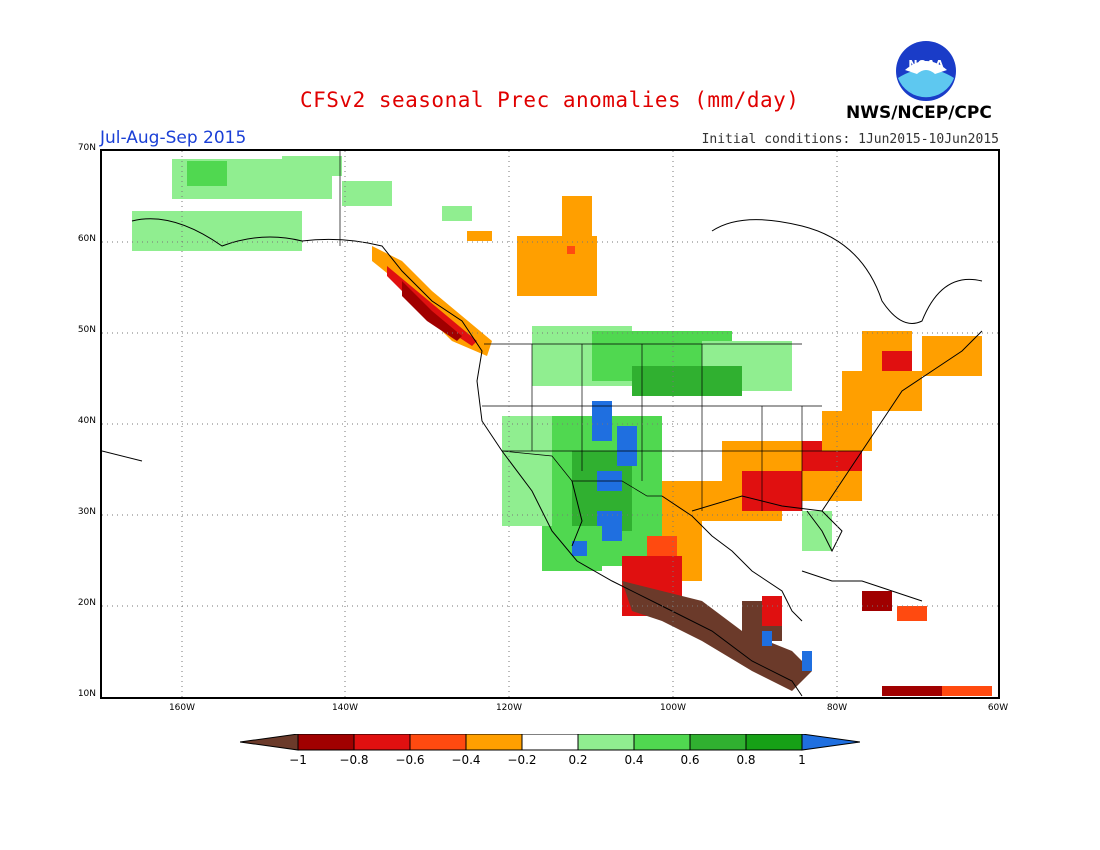 The image size is (1100, 850). I want to click on colorbar-label: 0.6, so click(689, 760).